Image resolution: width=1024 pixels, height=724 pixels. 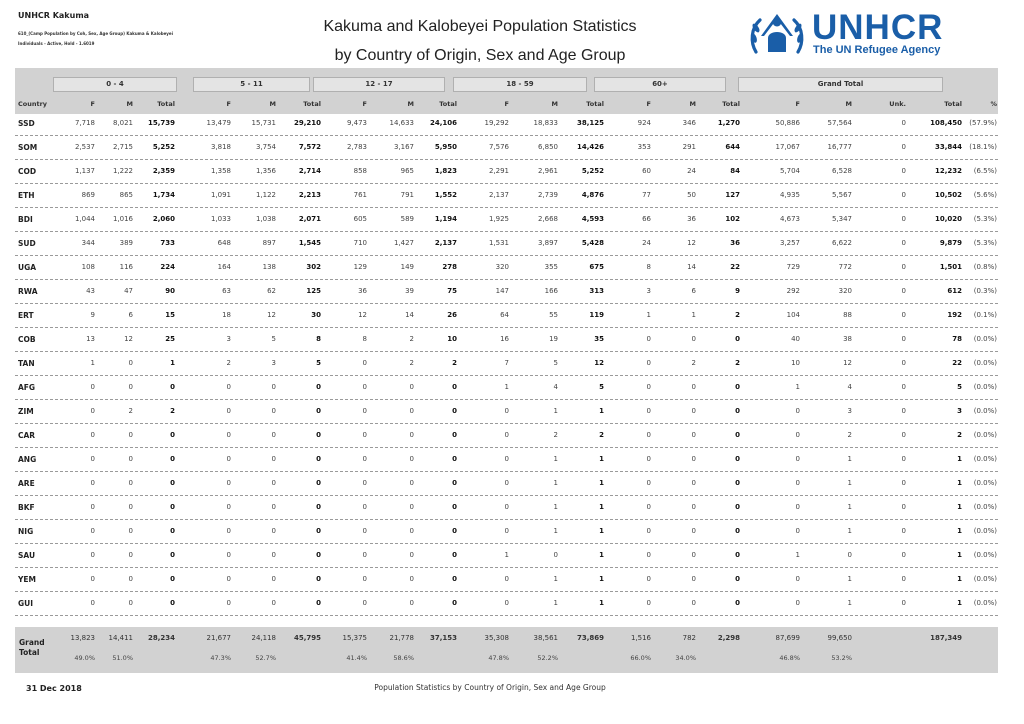 What do you see at coordinates (646, 219) in the screenshot?
I see `cell-60-f: 66` at bounding box center [646, 219].